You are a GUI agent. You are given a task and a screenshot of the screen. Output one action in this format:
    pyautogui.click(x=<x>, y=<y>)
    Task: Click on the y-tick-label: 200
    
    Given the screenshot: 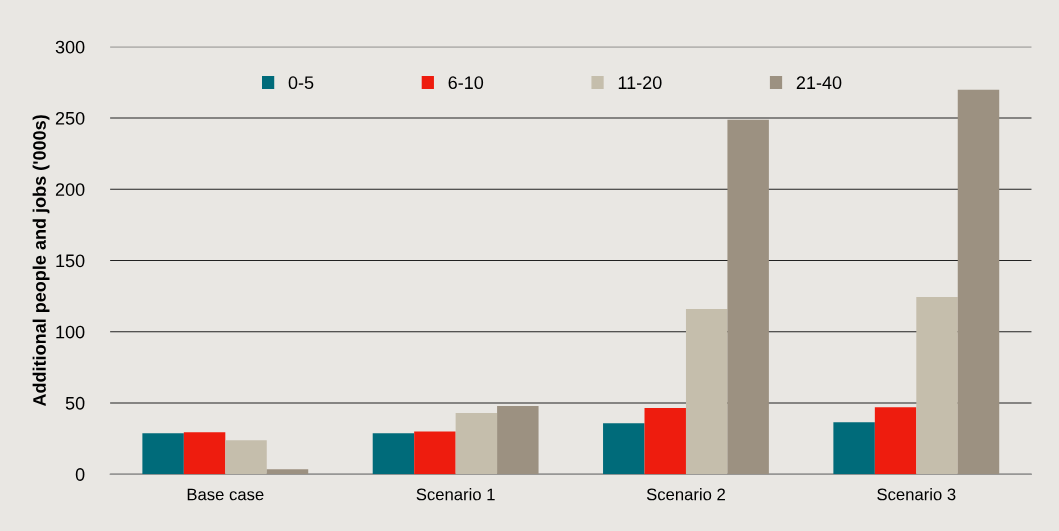 What is the action you would take?
    pyautogui.click(x=70, y=189)
    